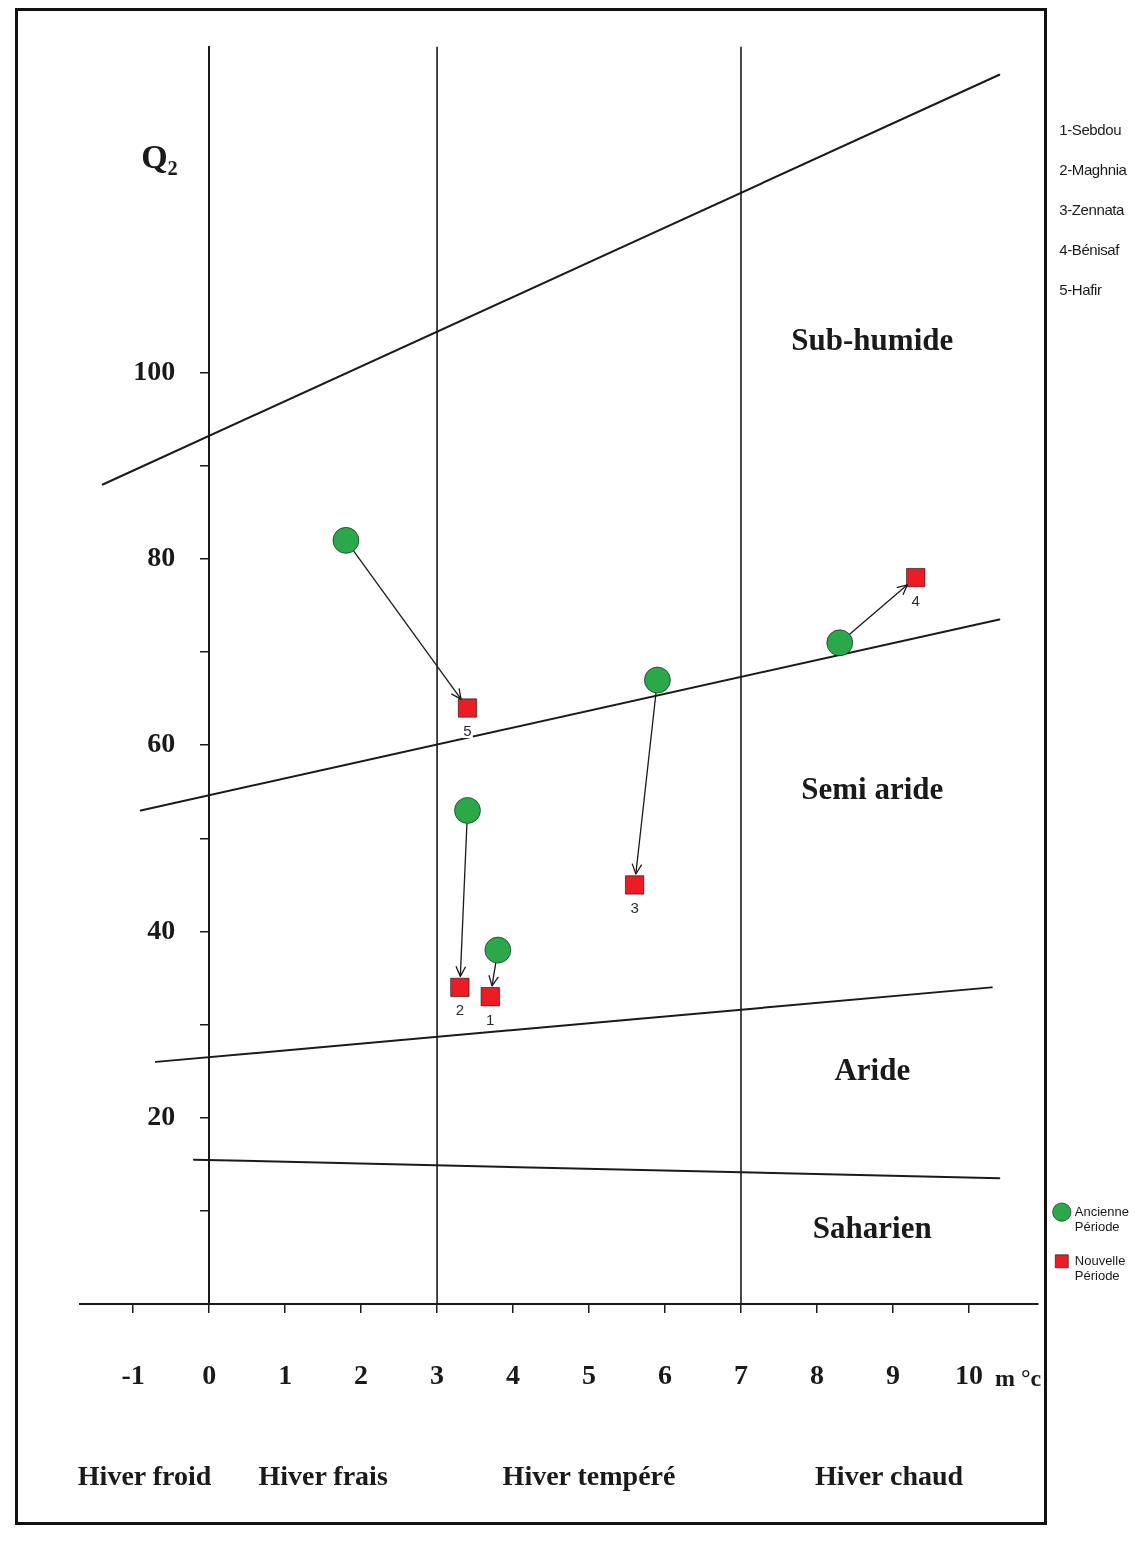 Image resolution: width=1139 pixels, height=1542 pixels. Describe the element at coordinates (285, 1375) in the screenshot. I see `x-tick-label: 1` at that location.